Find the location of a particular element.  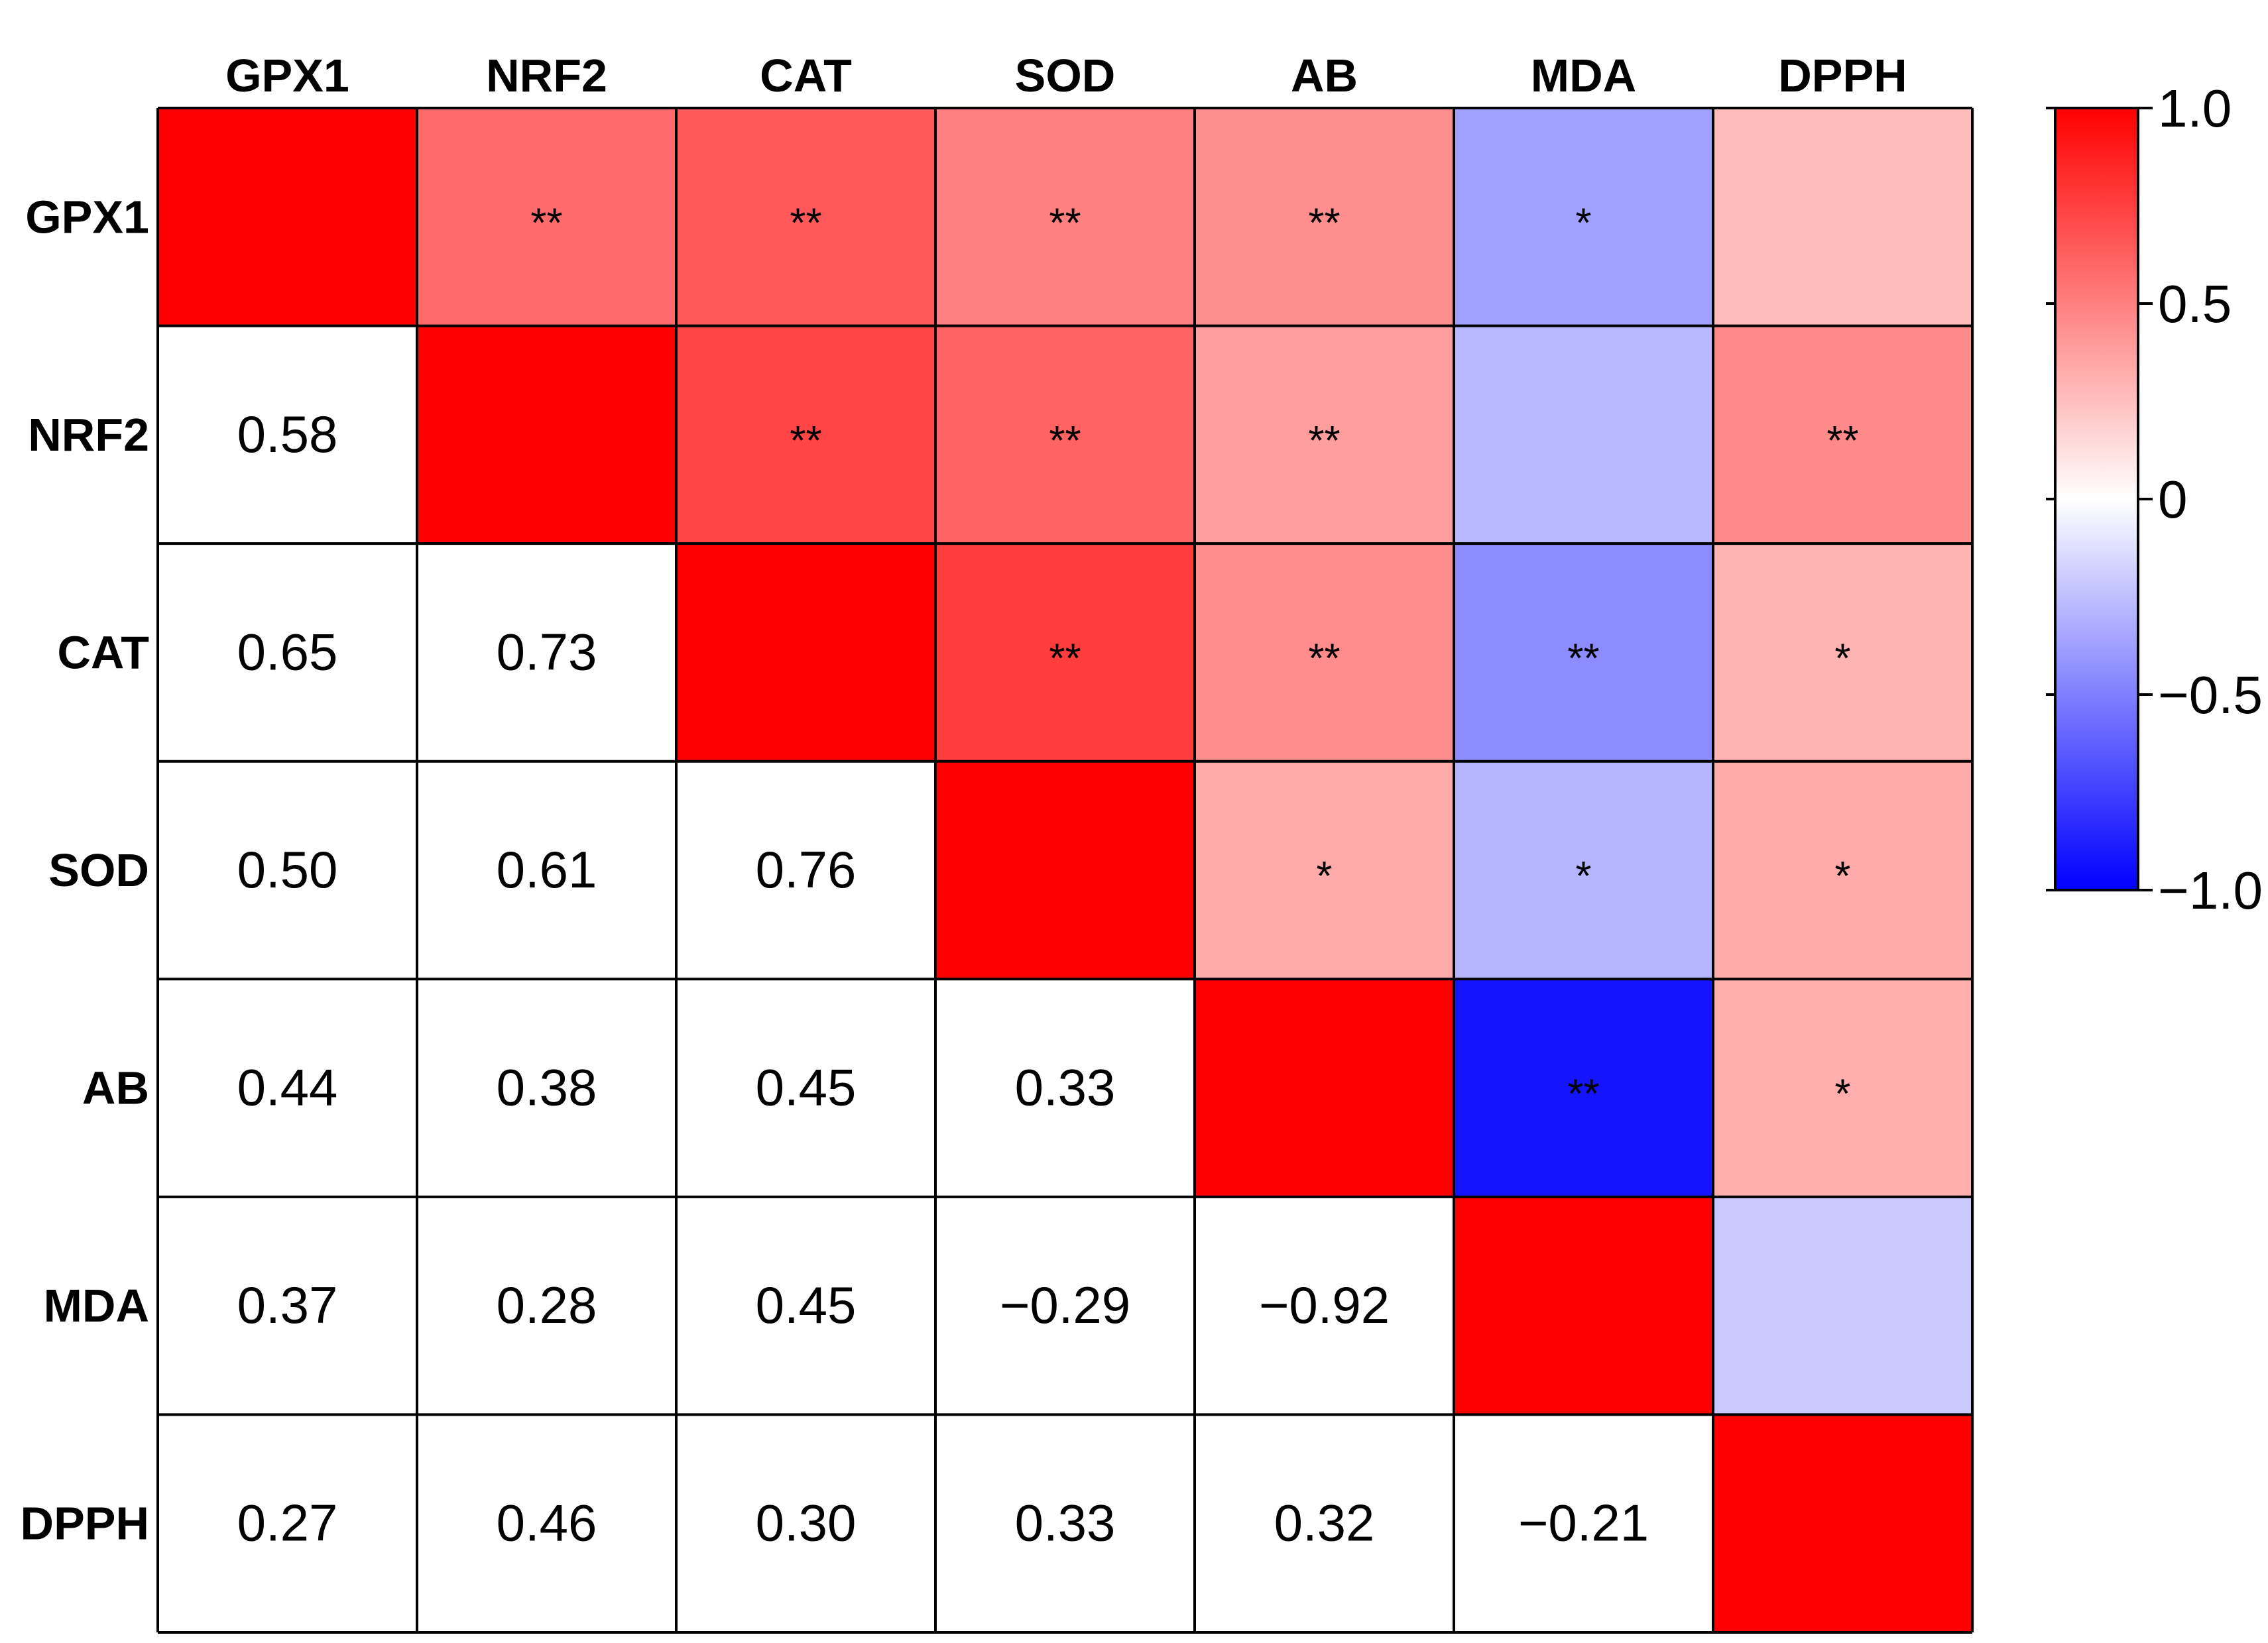

heatmap-cell-GPX1-CAT is located at coordinates (805, 217).